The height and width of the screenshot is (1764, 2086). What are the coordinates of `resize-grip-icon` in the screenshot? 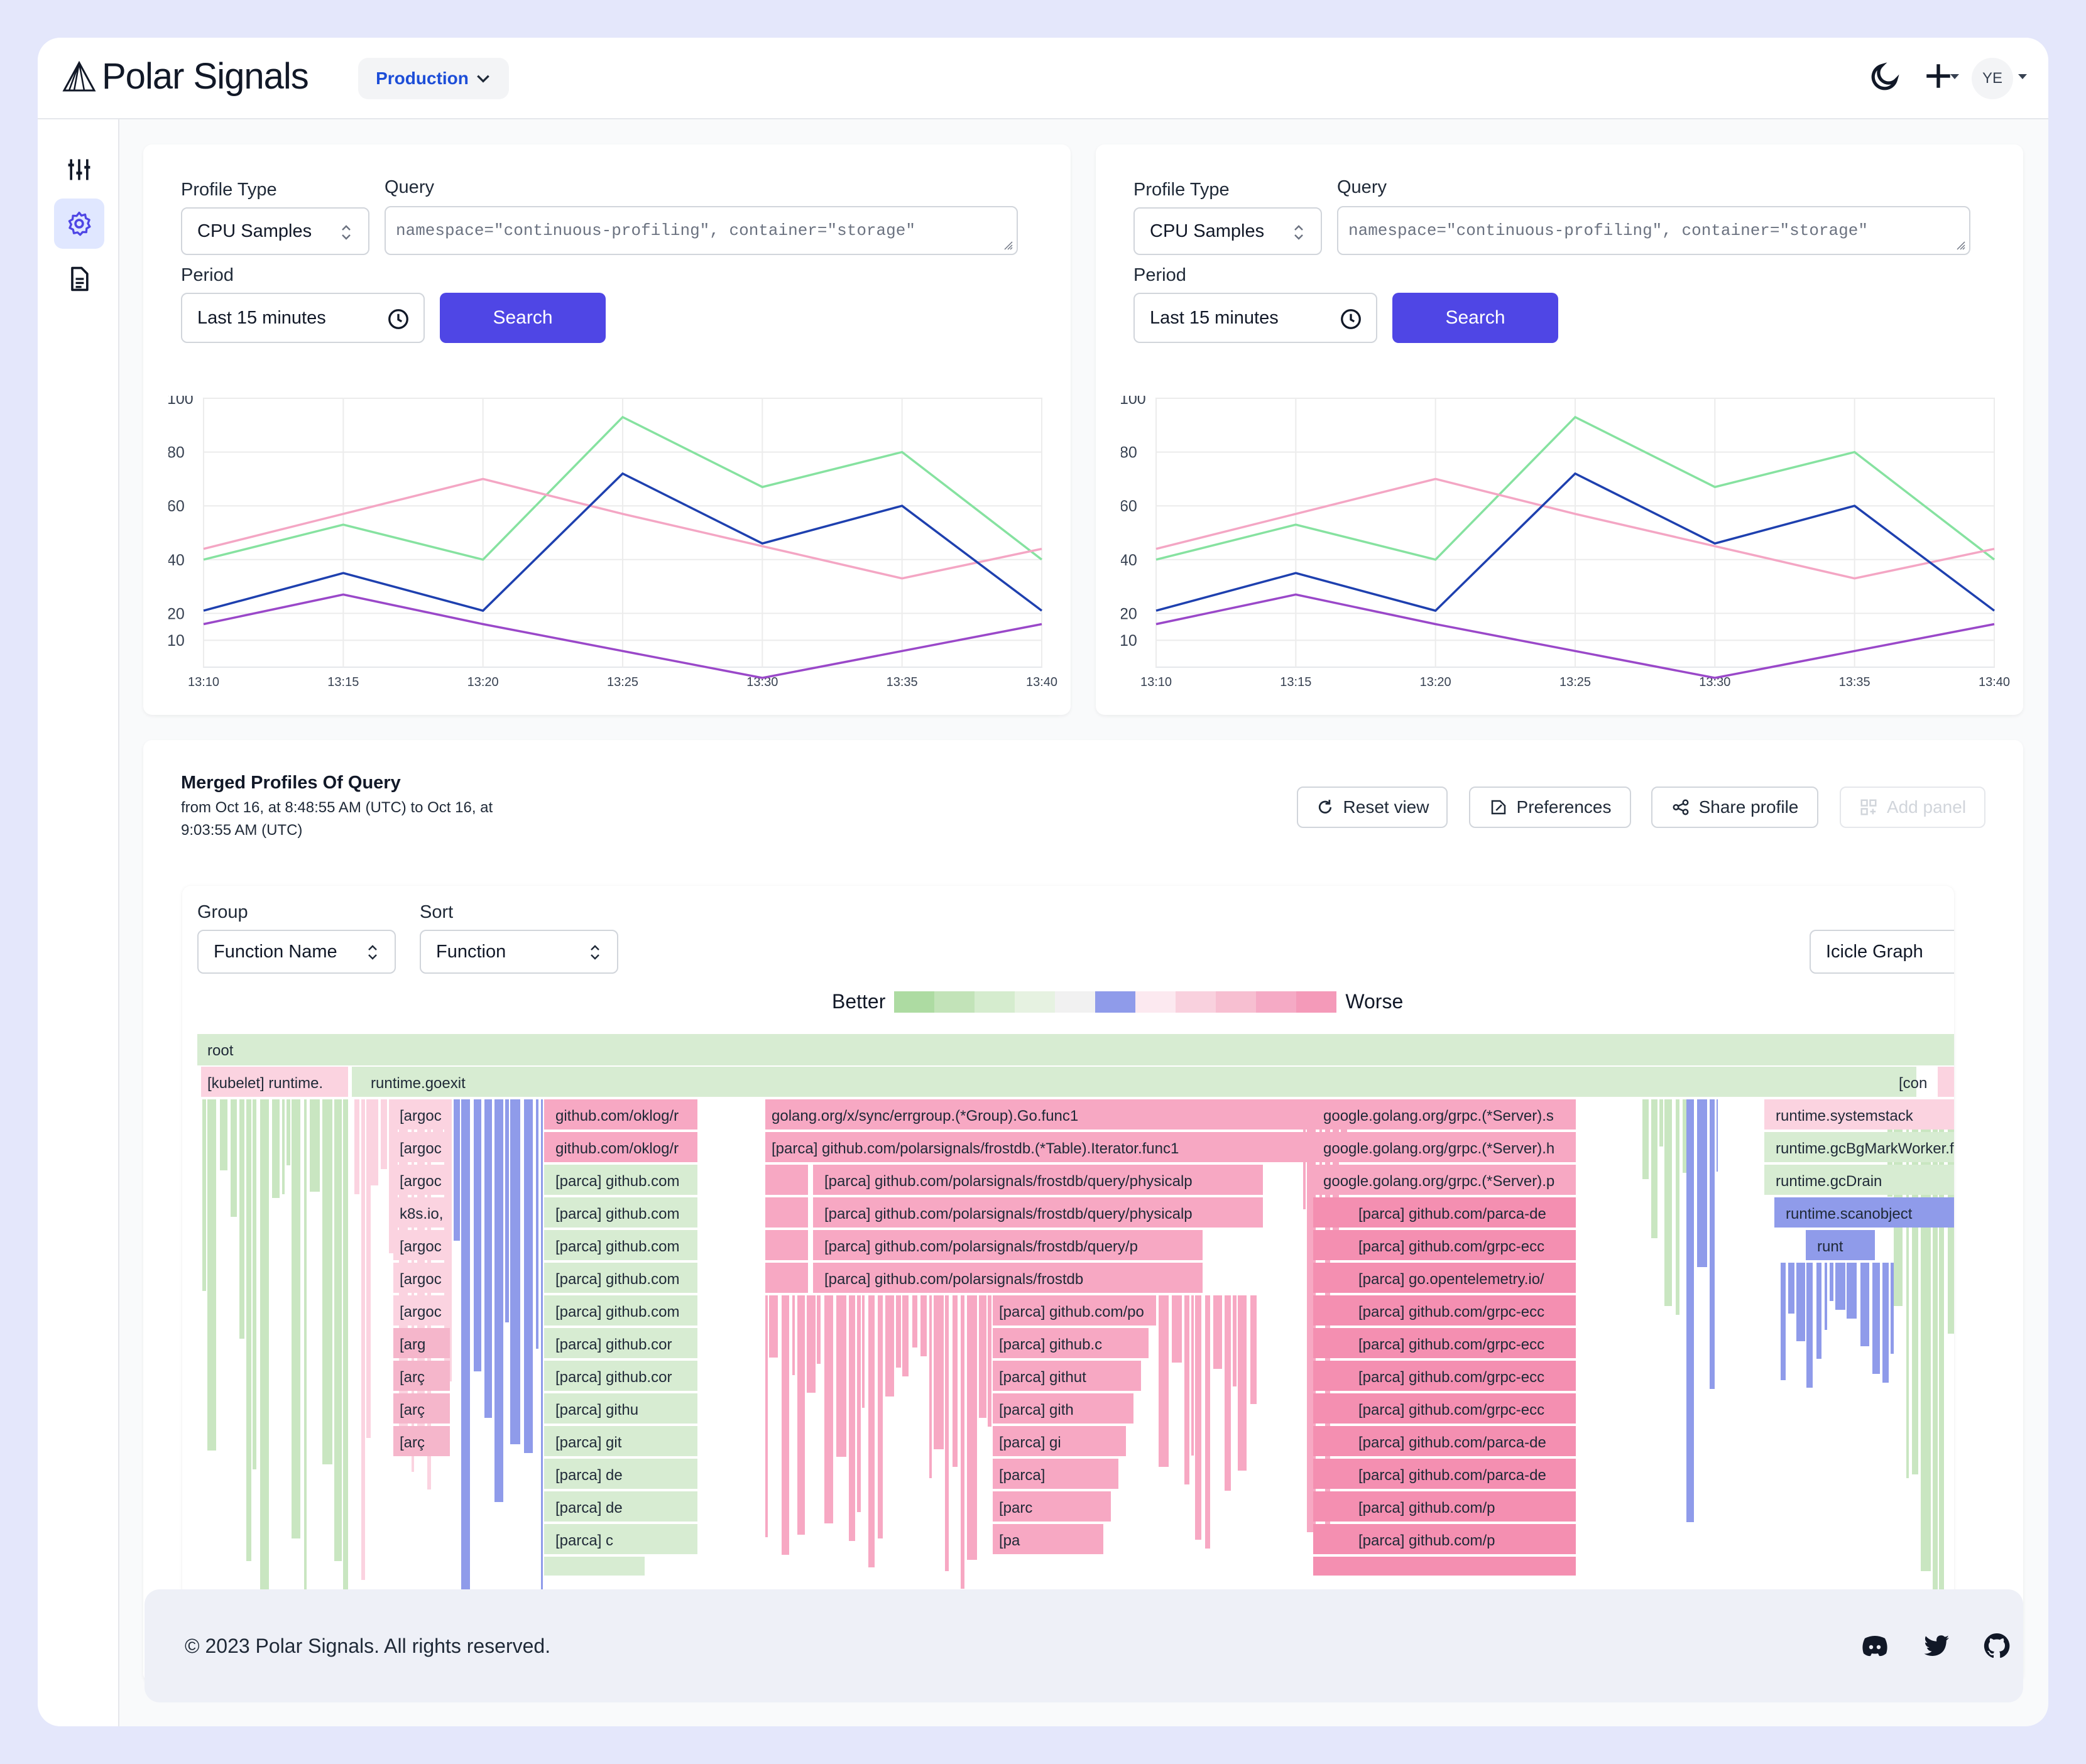 It's located at (1959, 244).